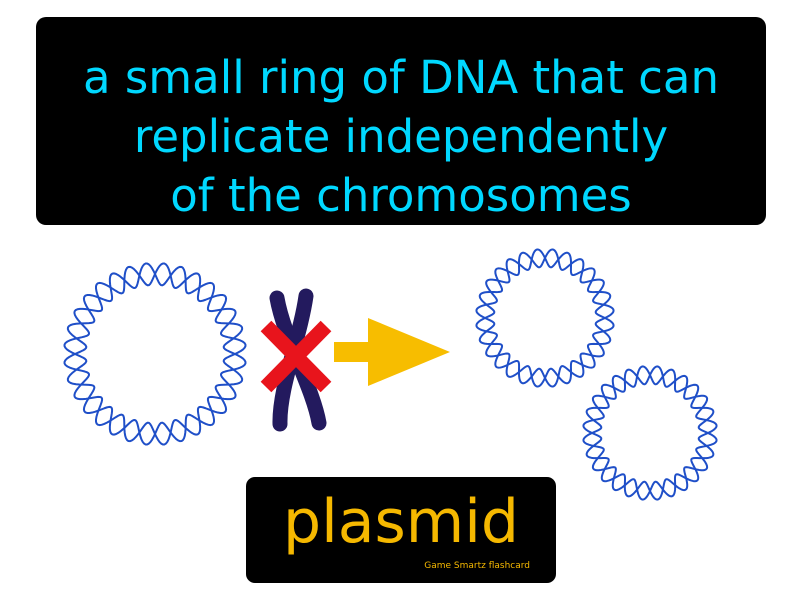 The height and width of the screenshot is (600, 800). Describe the element at coordinates (401, 195) in the screenshot. I see `definition-line-3: of the chromosomes` at that location.